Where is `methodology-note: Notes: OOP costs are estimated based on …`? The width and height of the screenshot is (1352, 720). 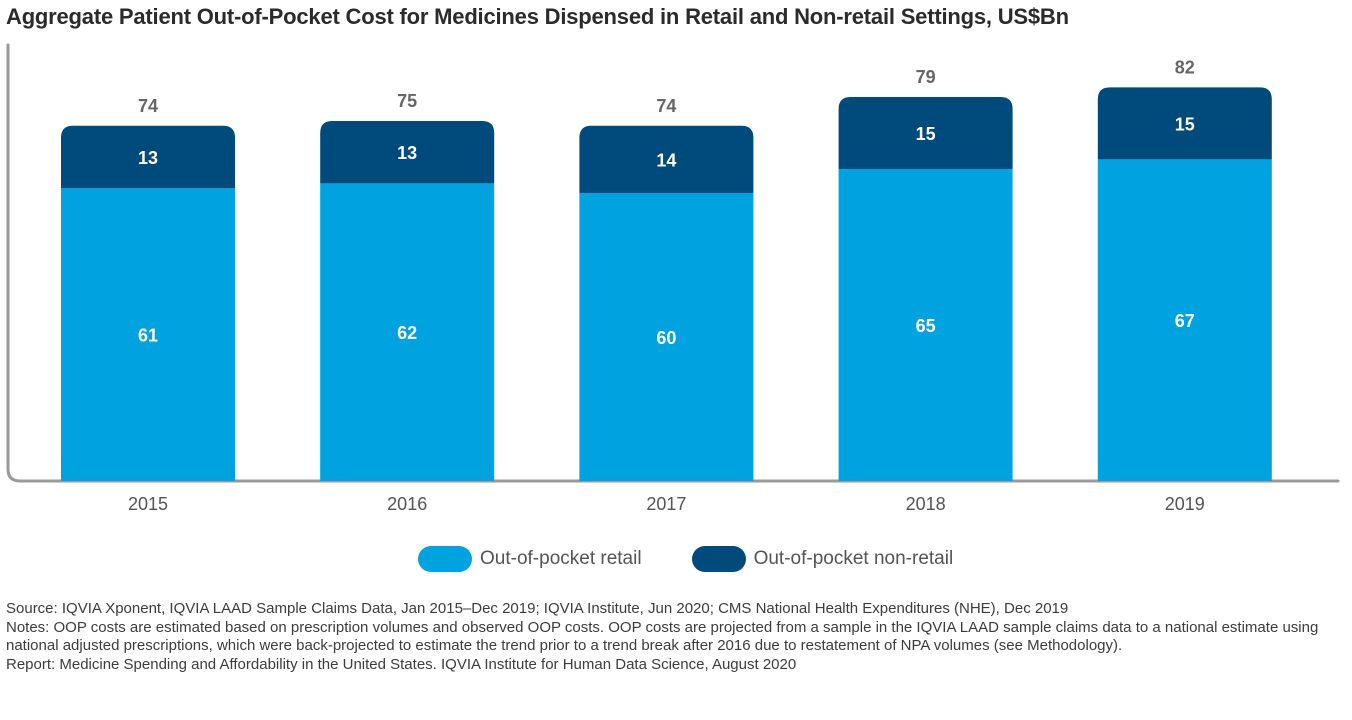 methodology-note: Notes: OOP costs are estimated based on … is located at coordinates (662, 636).